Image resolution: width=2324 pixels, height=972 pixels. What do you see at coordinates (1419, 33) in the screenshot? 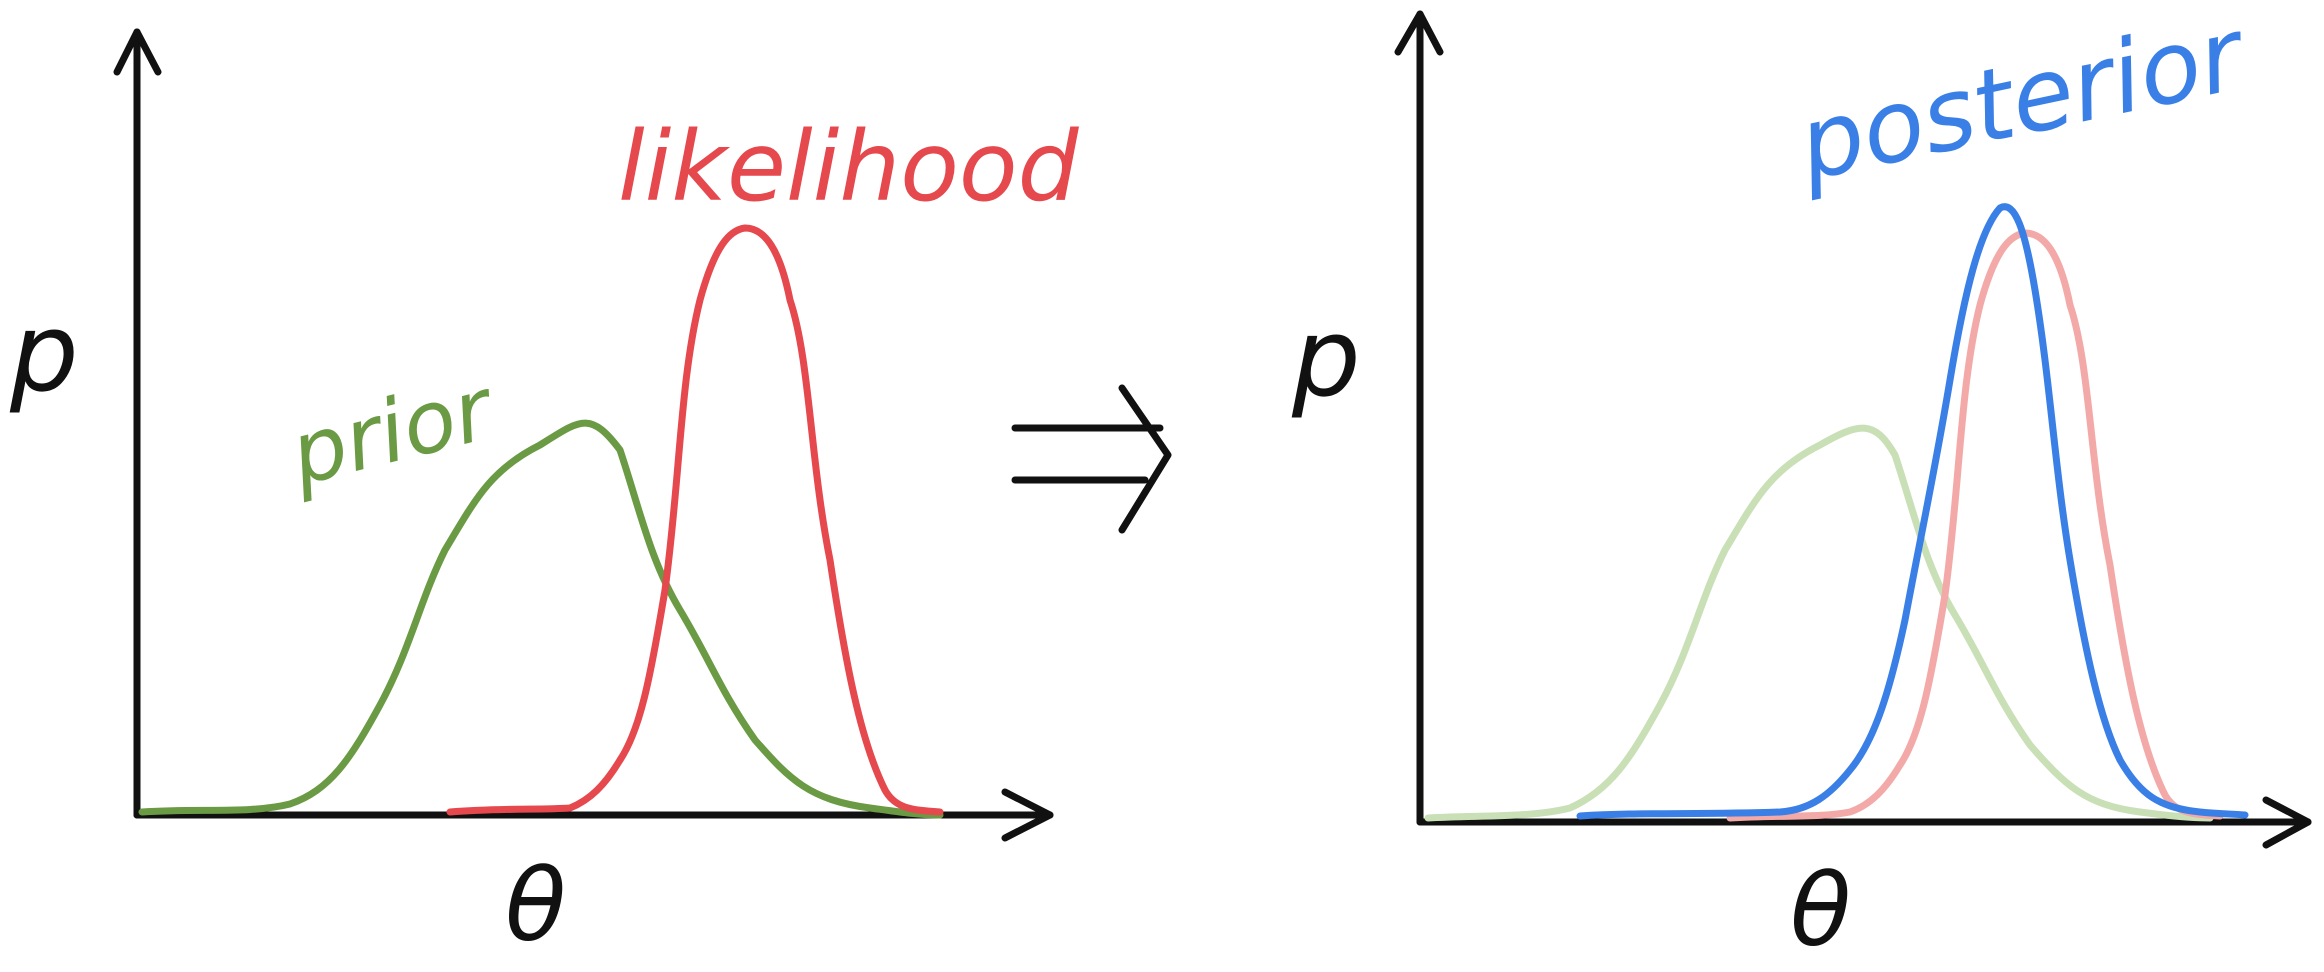
I see `right-y-axis-arrowhead` at bounding box center [1419, 33].